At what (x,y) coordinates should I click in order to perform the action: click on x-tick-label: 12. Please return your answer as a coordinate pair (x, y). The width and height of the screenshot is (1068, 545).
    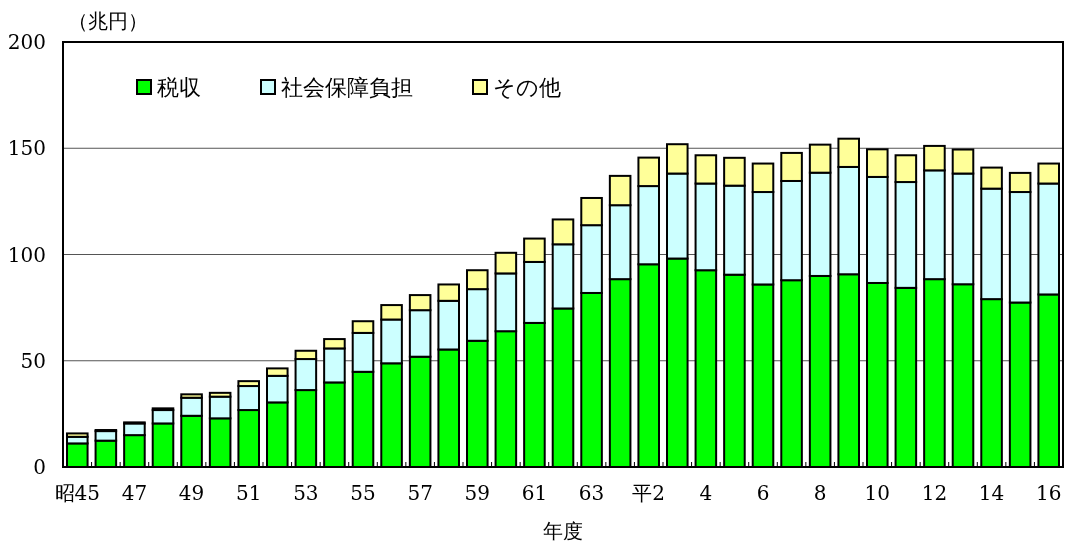
    Looking at the image, I should click on (934, 493).